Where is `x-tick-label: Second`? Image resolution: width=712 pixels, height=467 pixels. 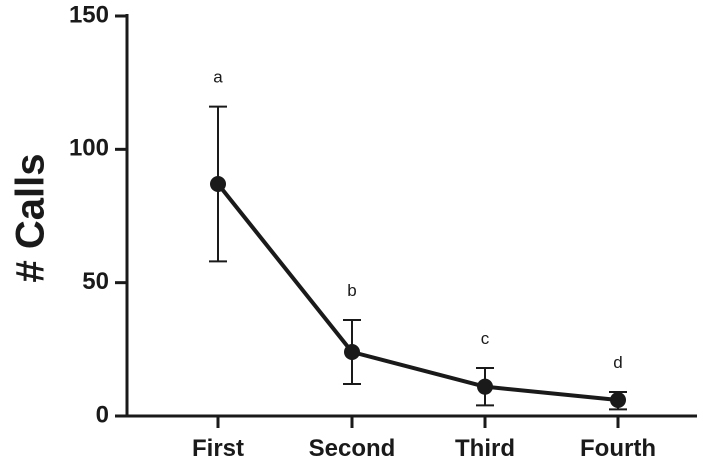
x-tick-label: Second is located at coordinates (352, 448).